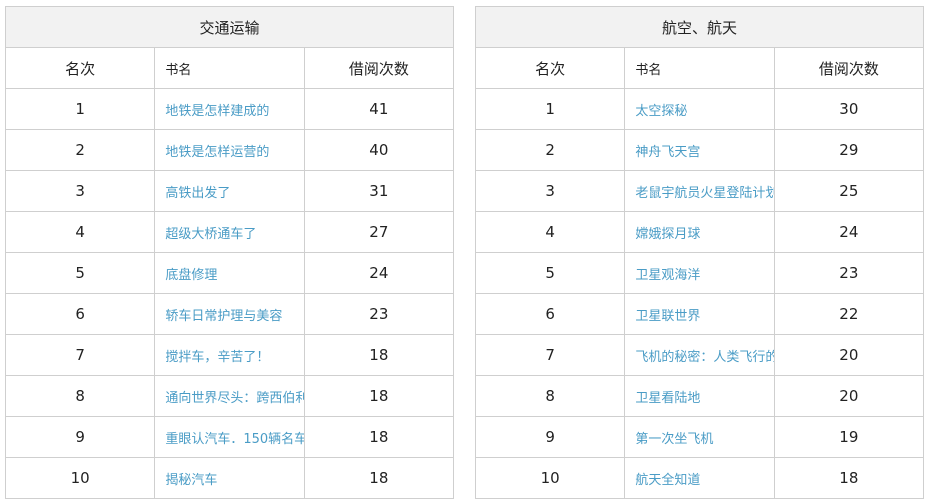  I want to click on table-row: 6 卫星联世界 22, so click(699, 314).